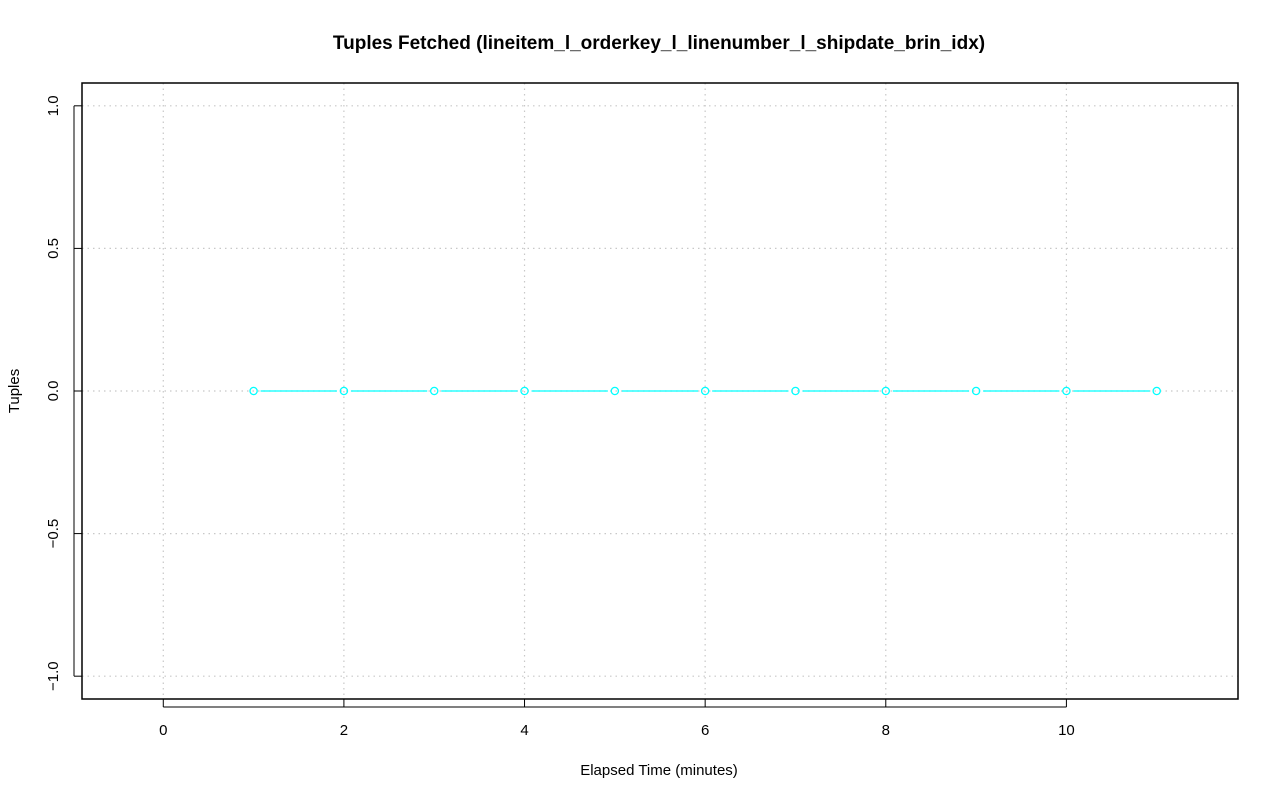 Image resolution: width=1280 pixels, height=801 pixels. Describe the element at coordinates (163, 730) in the screenshot. I see `x-tick-label: 0` at that location.